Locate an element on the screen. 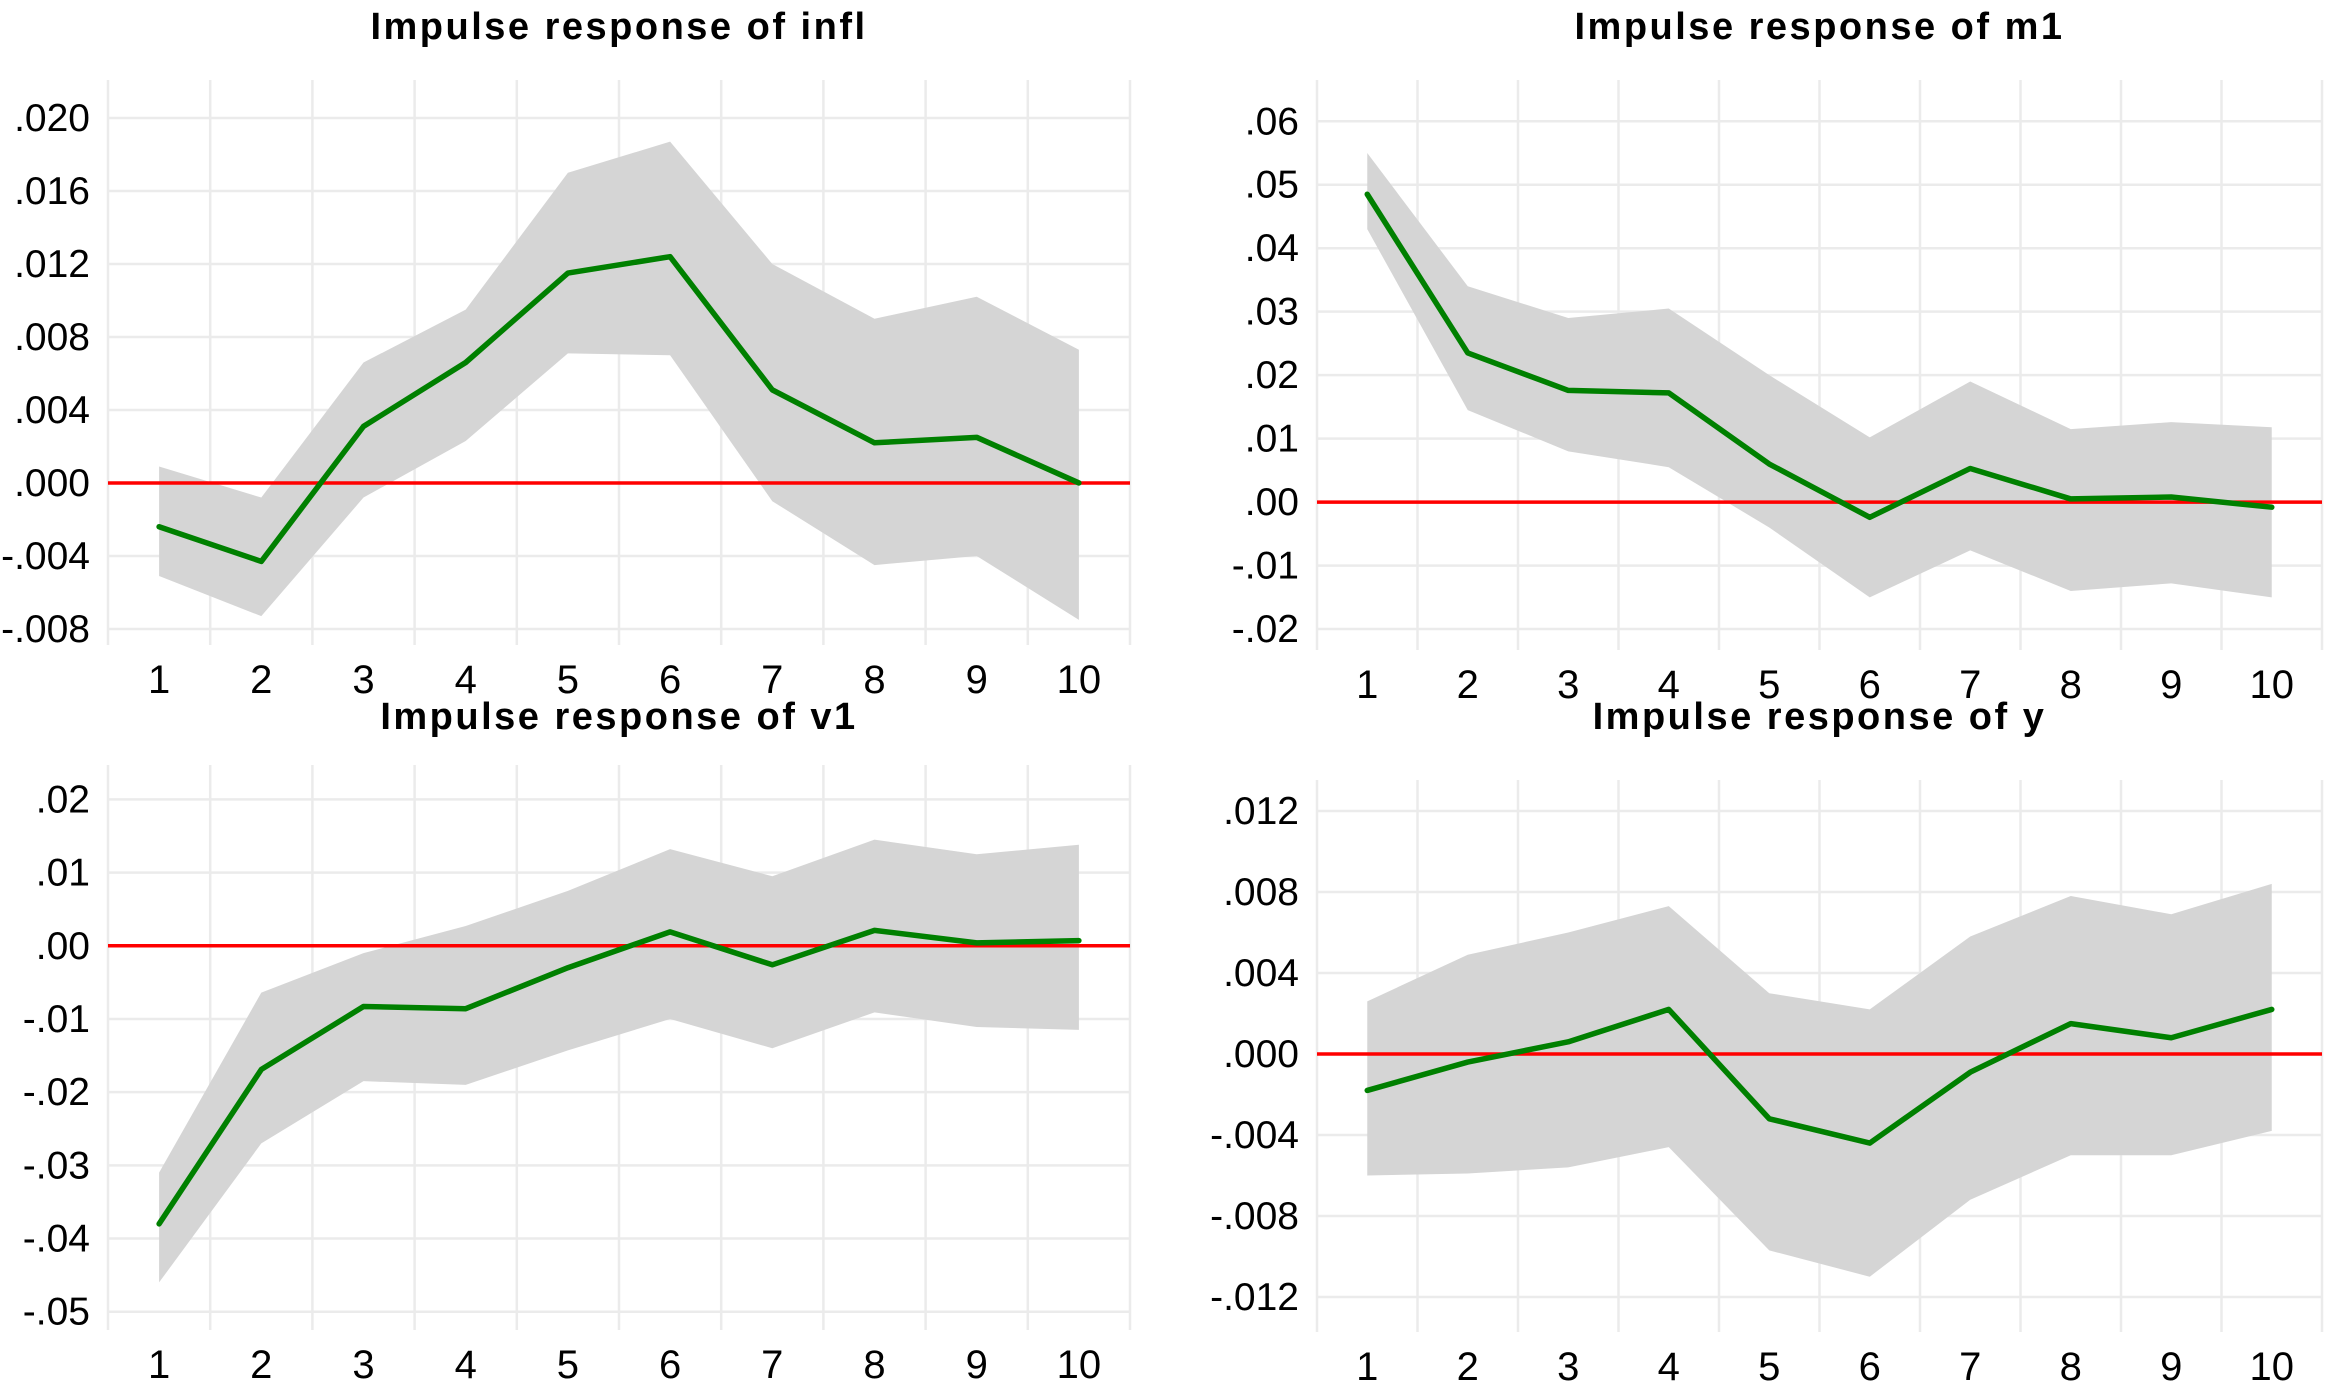  y-tick-label: .06 is located at coordinates (1272, 121).